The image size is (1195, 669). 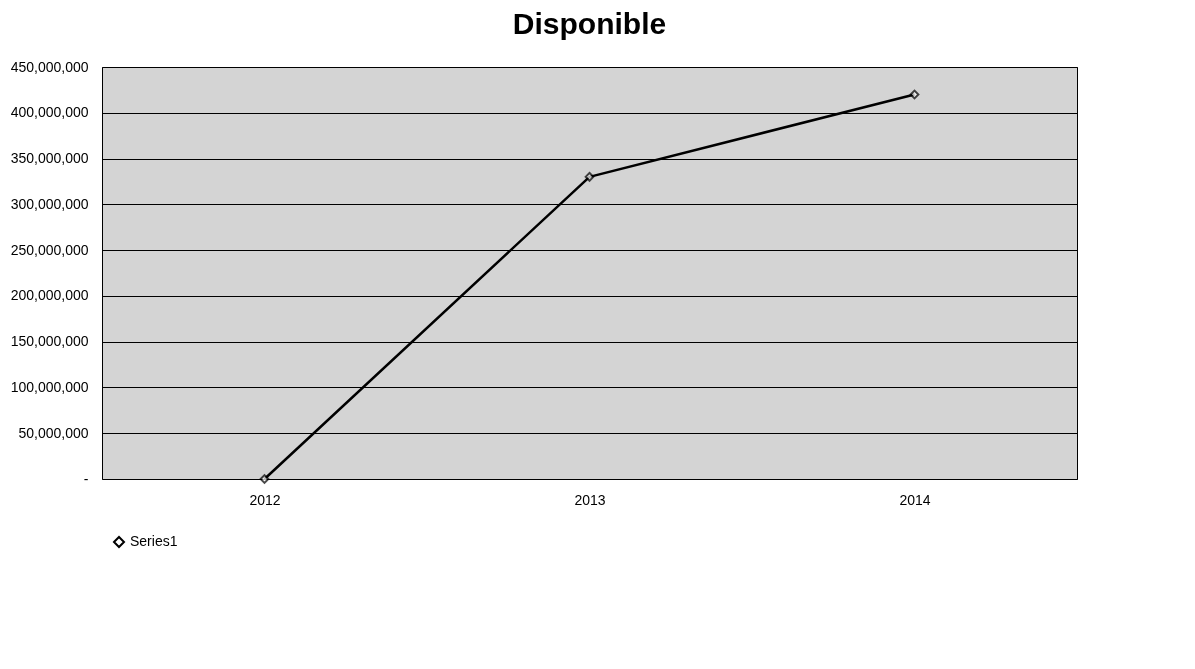 I want to click on y-tick-label: 250,000,000, so click(x=49, y=249).